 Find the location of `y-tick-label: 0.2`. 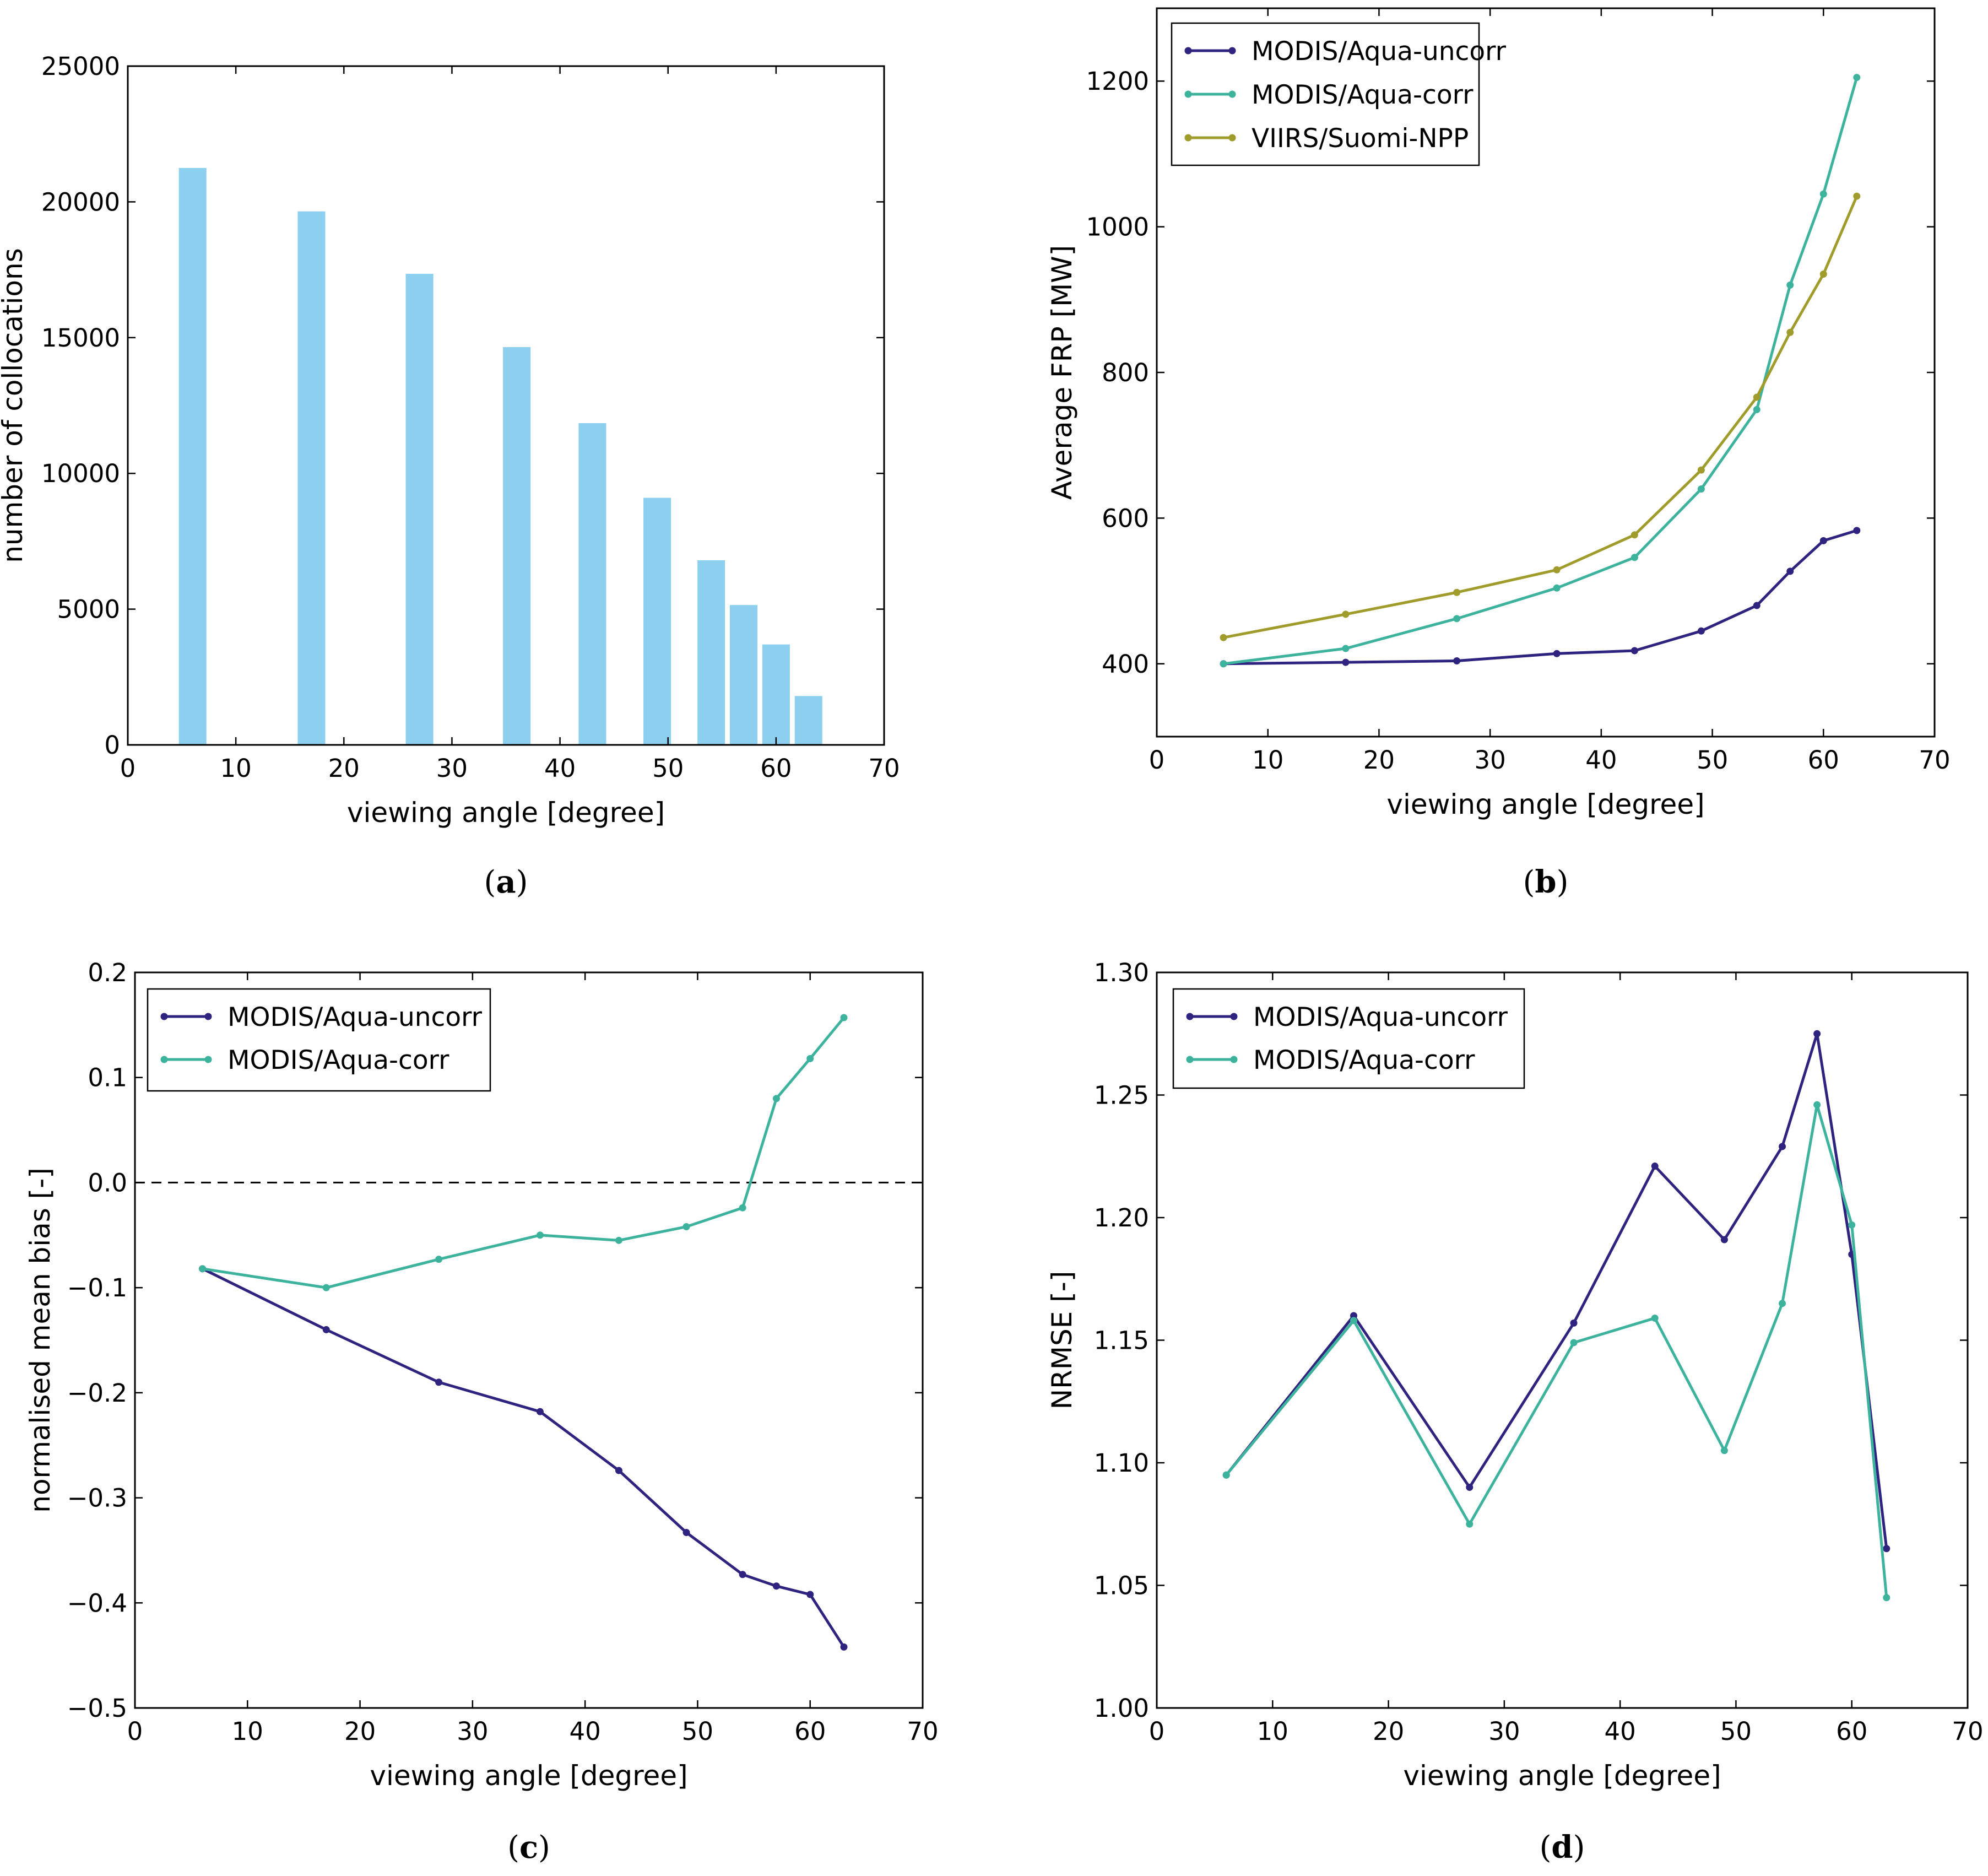

y-tick-label: 0.2 is located at coordinates (108, 972).